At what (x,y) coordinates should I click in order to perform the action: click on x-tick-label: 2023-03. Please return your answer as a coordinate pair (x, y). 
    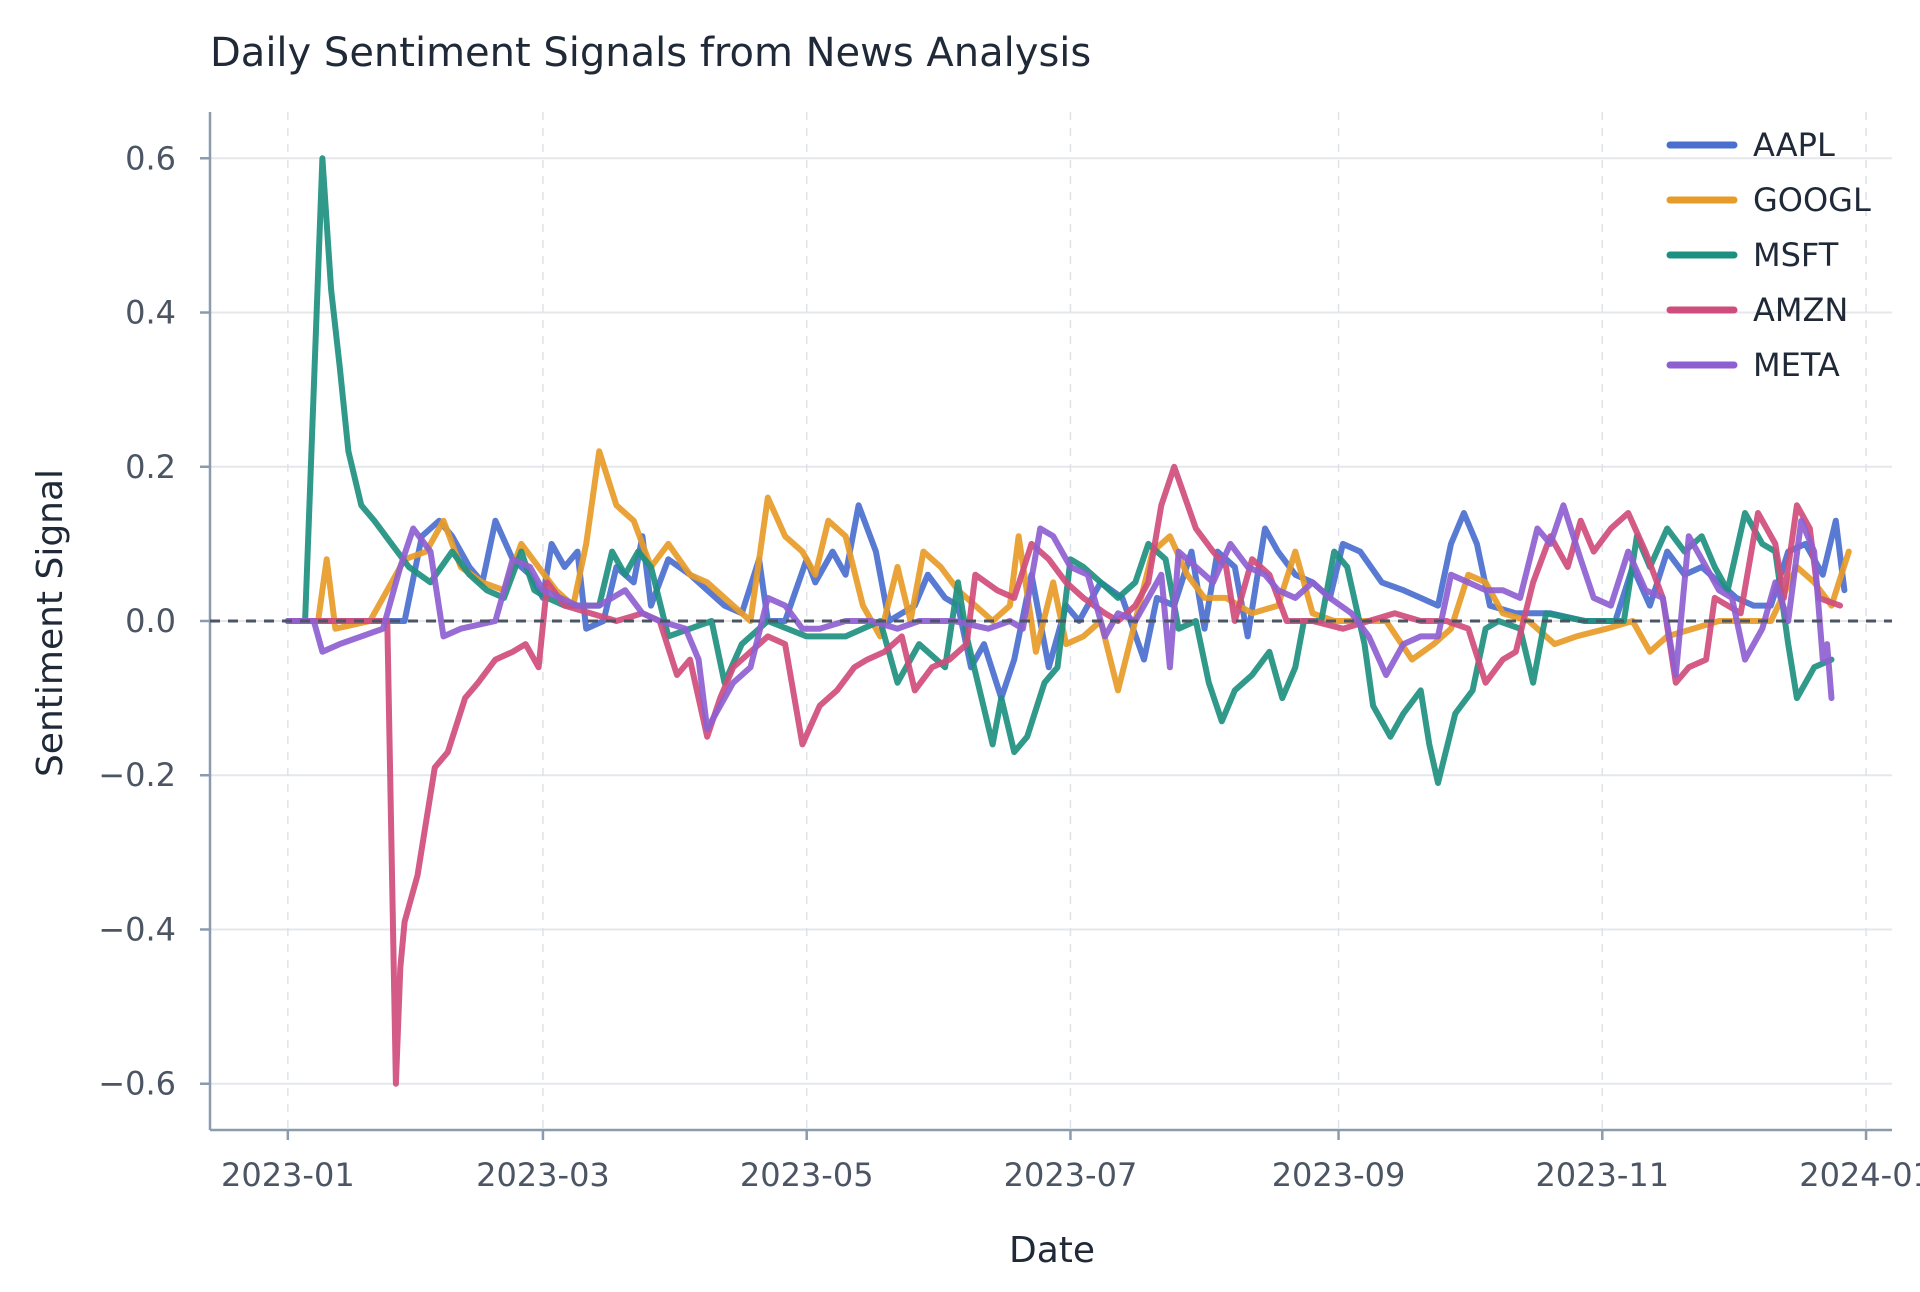
    Looking at the image, I should click on (543, 1175).